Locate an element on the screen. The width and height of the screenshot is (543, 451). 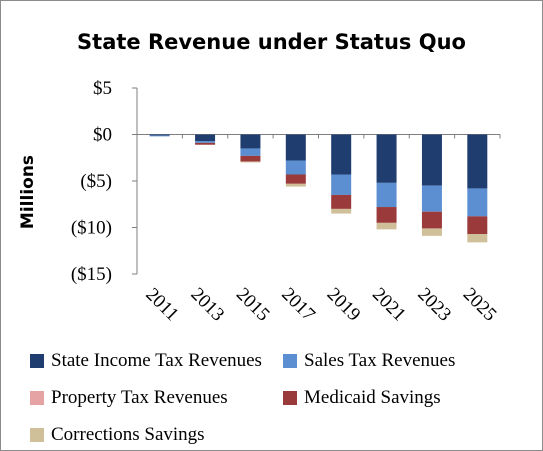
legend-label: Corrections Savings is located at coordinates (128, 434).